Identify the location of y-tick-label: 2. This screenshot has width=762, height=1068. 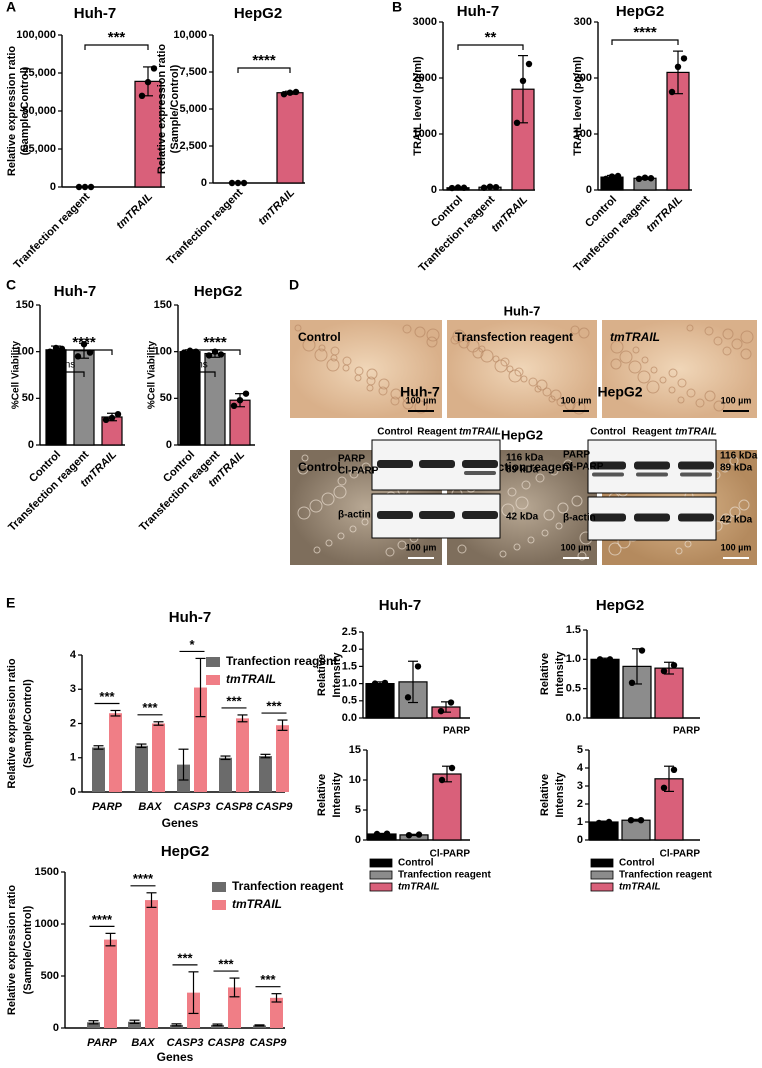
(73, 723).